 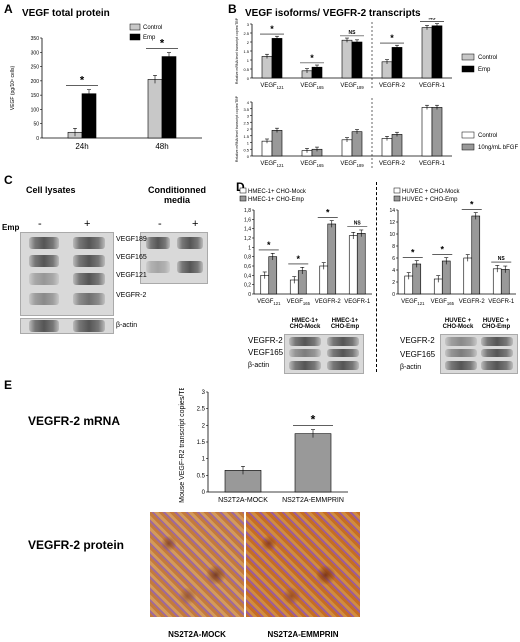 What do you see at coordinates (498, 148) in the screenshot?
I see `legend-label-10ng/mL bFGF: 10ng/mL bFGF` at bounding box center [498, 148].